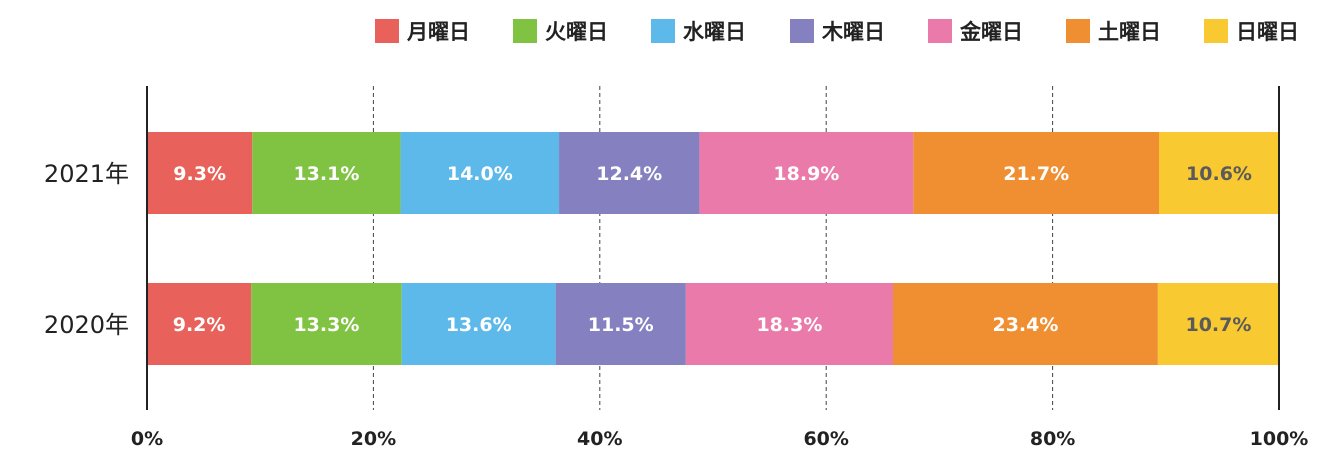  Describe the element at coordinates (1267, 32) in the screenshot. I see `legend-label: 日曜日` at that location.